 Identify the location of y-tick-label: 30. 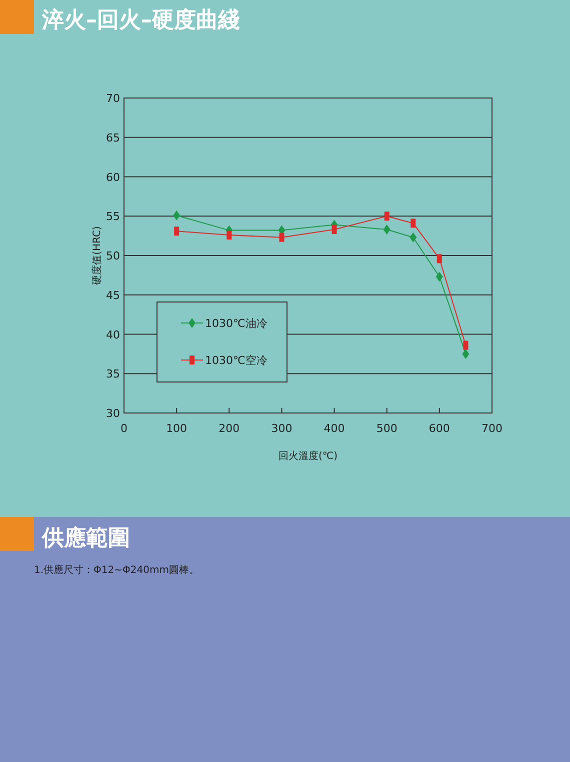
(113, 413).